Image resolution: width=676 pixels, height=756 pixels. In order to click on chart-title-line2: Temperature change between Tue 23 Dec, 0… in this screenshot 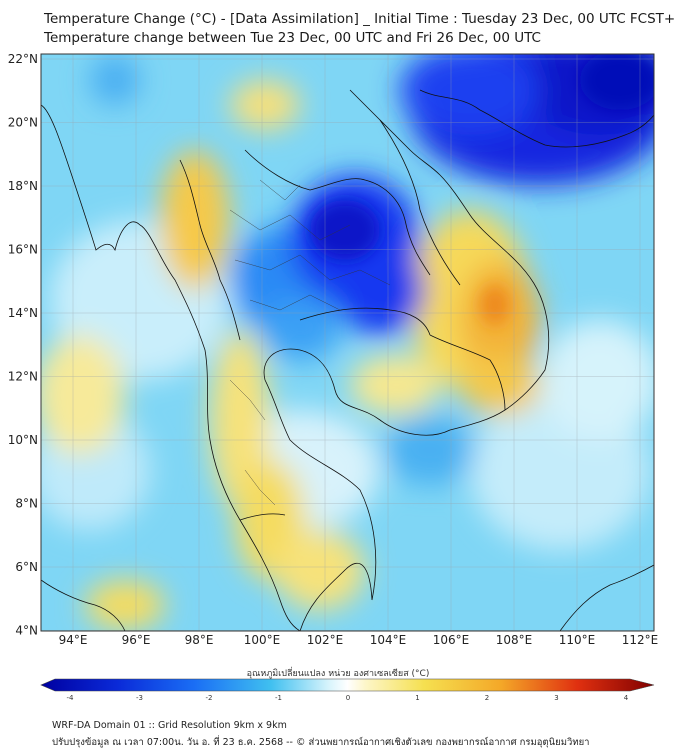, I will do `click(292, 38)`.